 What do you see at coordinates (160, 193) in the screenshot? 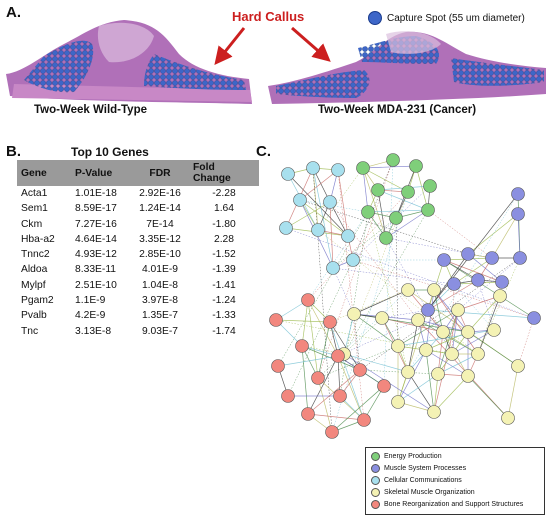
I see `fdr-cell: 2.92E-16` at bounding box center [160, 193].